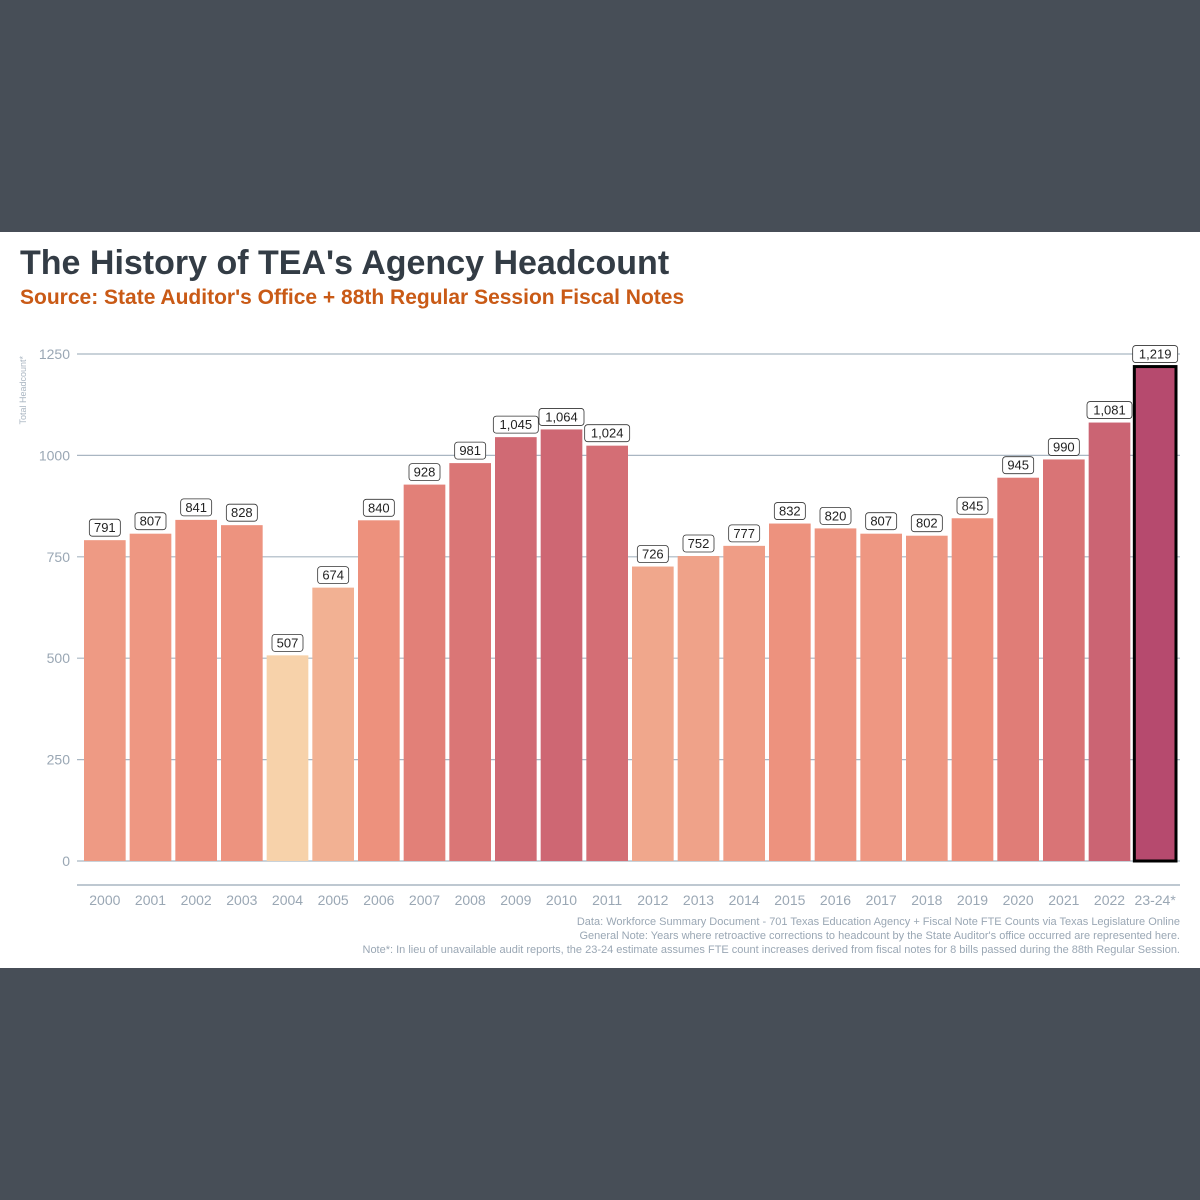 This screenshot has width=1200, height=1200. What do you see at coordinates (333, 900) in the screenshot?
I see `x-tick-label: 2005` at bounding box center [333, 900].